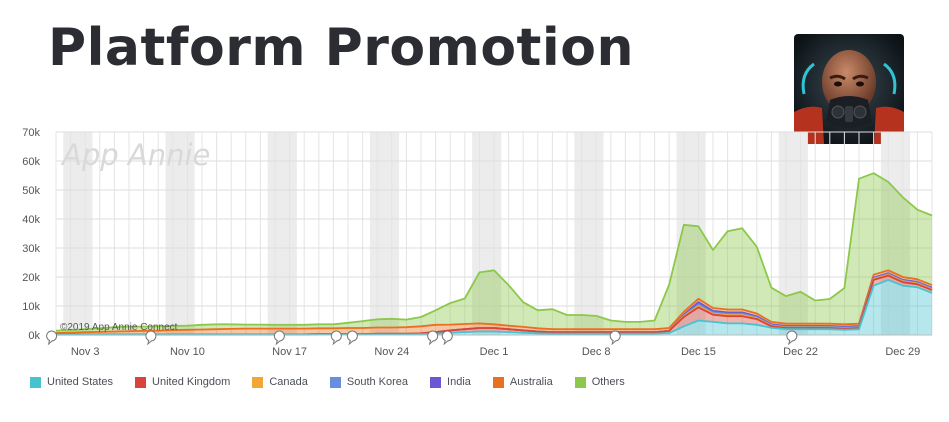 This screenshot has height=422, width=949. I want to click on x-tick-label: Dec 1, so click(494, 352).